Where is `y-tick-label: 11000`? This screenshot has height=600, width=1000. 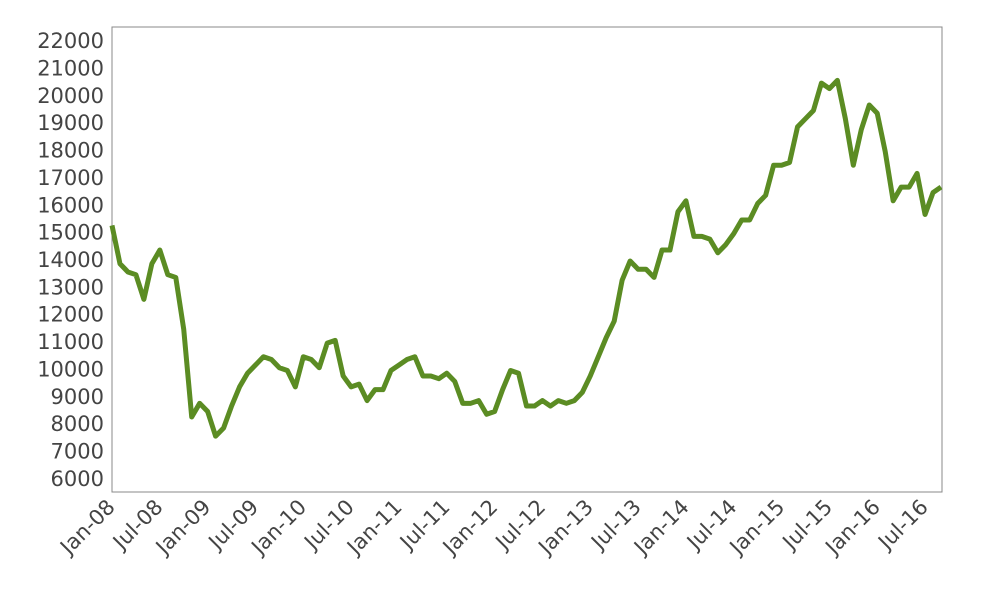 y-tick-label: 11000 is located at coordinates (70, 342).